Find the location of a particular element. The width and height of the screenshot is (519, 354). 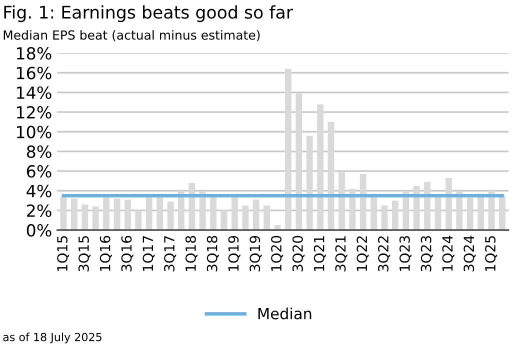

chart-subtitle: Median EPS beat (actual minus estimate) is located at coordinates (132, 36).